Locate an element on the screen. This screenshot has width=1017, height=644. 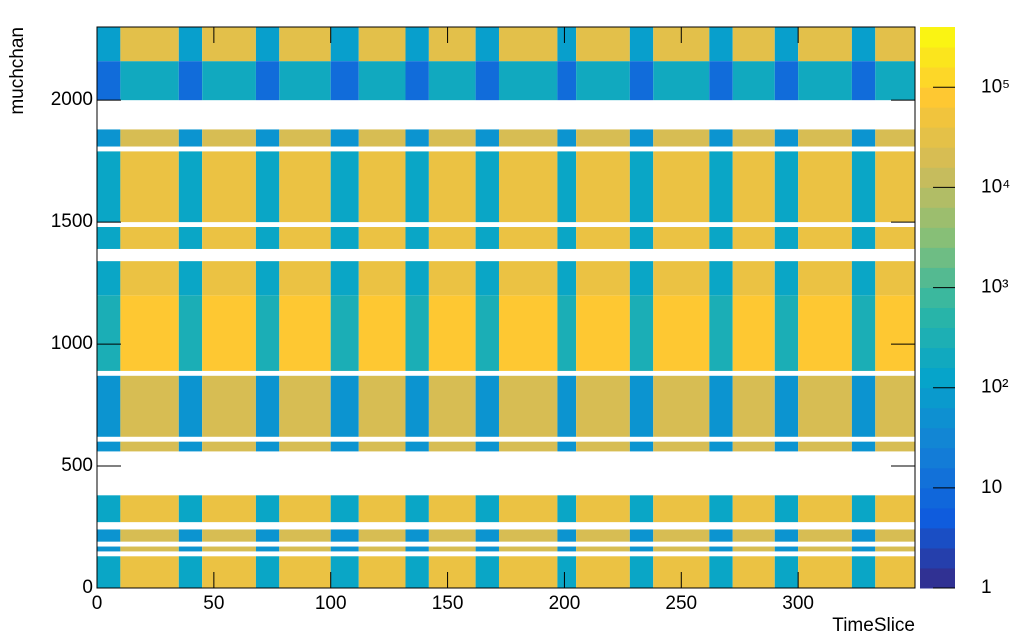
x-tick-label: 50 is located at coordinates (213, 603).